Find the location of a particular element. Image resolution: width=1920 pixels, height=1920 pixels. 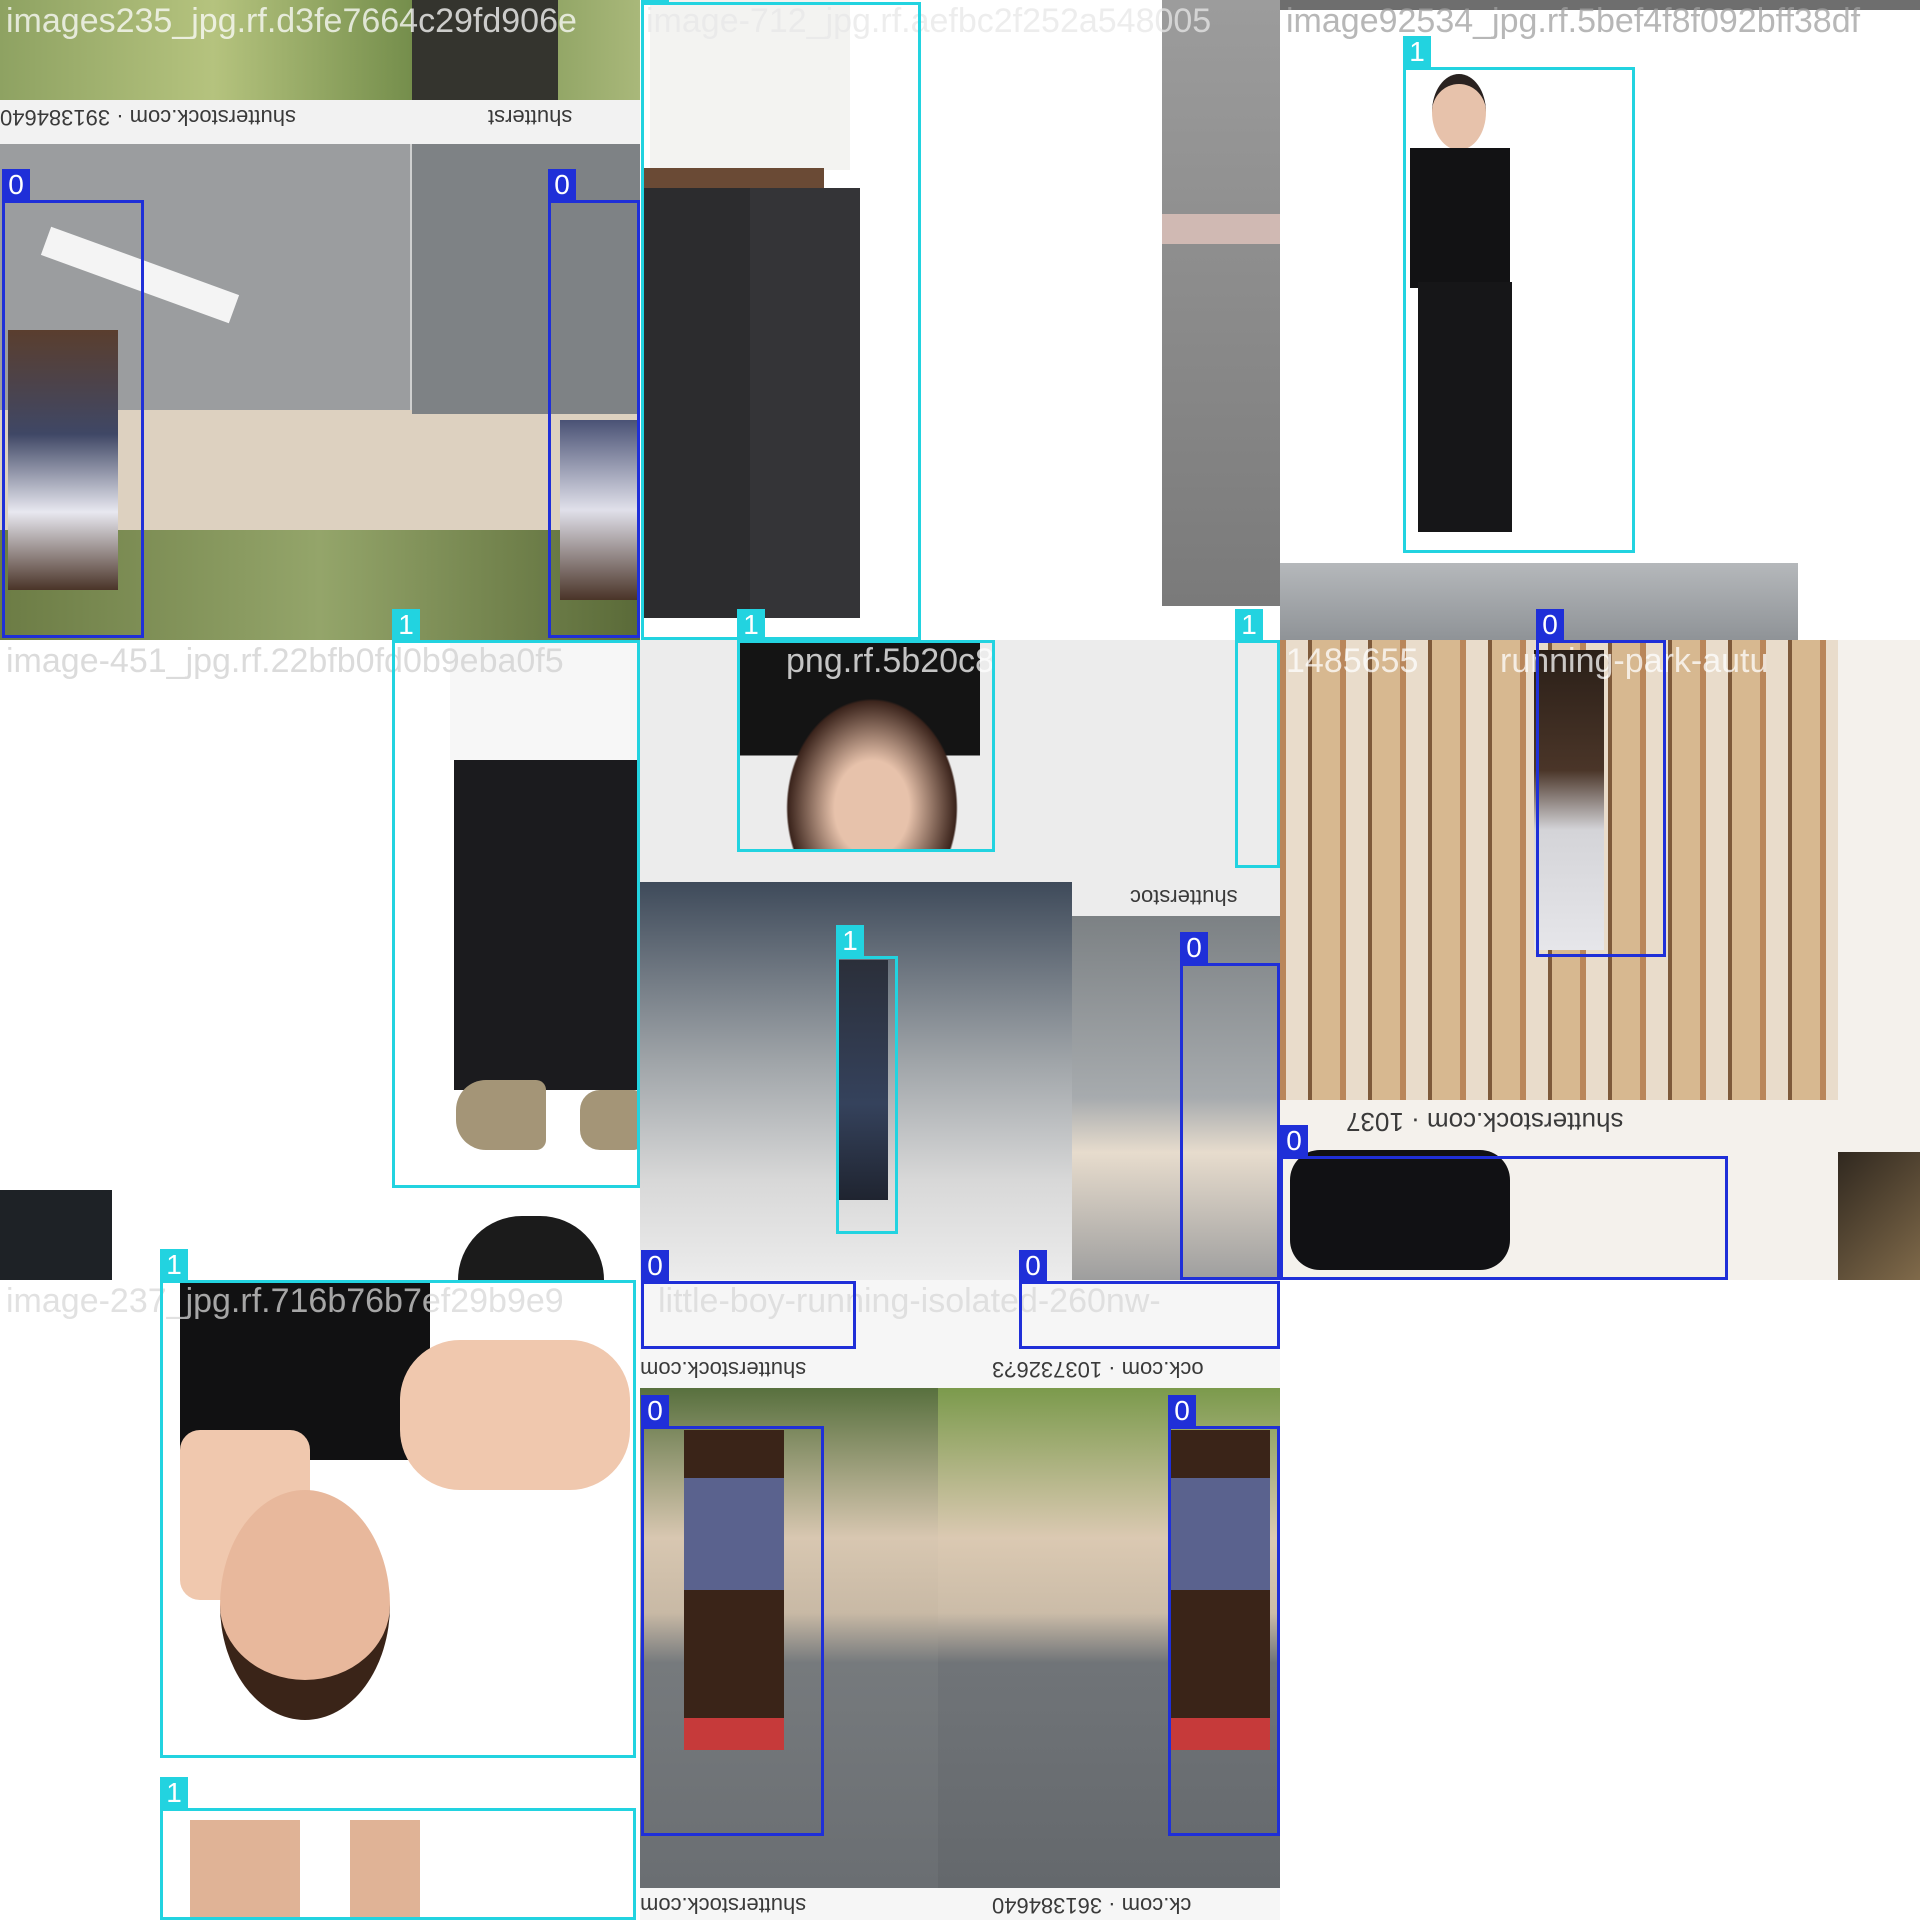

trousers-right is located at coordinates (805, 403).